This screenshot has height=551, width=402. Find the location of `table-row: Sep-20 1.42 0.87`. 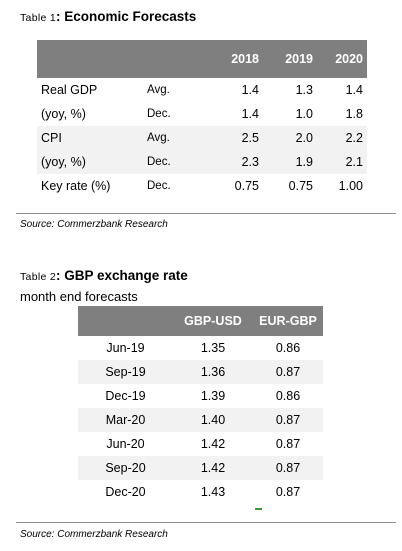

table-row: Sep-20 1.42 0.87 is located at coordinates (200, 468).